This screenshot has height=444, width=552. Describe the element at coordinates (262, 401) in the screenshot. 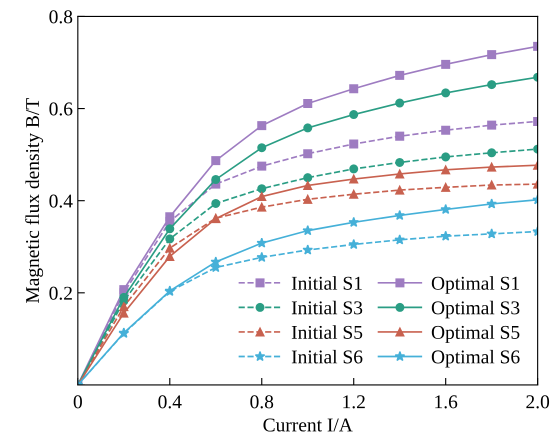

I see `x-tick-label: 0.8` at that location.